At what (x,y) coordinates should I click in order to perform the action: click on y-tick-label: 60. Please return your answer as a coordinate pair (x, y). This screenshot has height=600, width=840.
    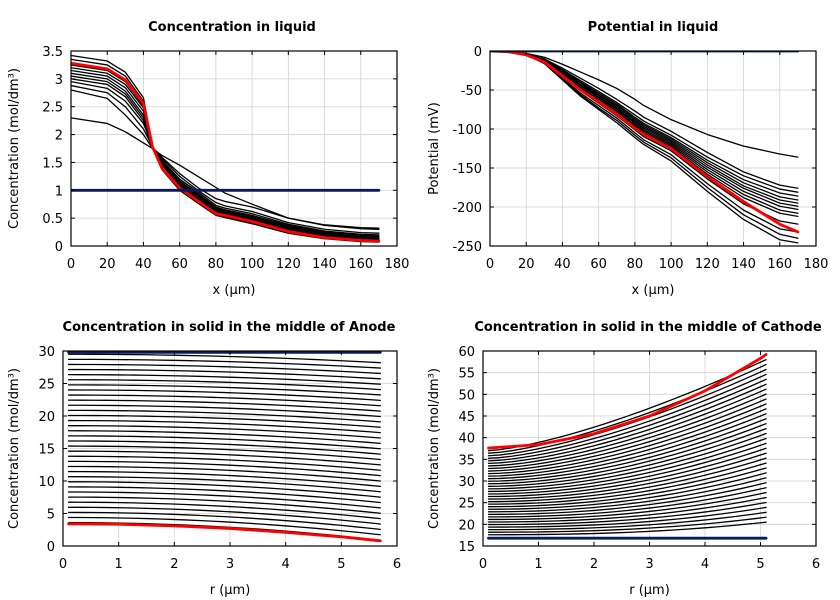
    Looking at the image, I should click on (466, 352).